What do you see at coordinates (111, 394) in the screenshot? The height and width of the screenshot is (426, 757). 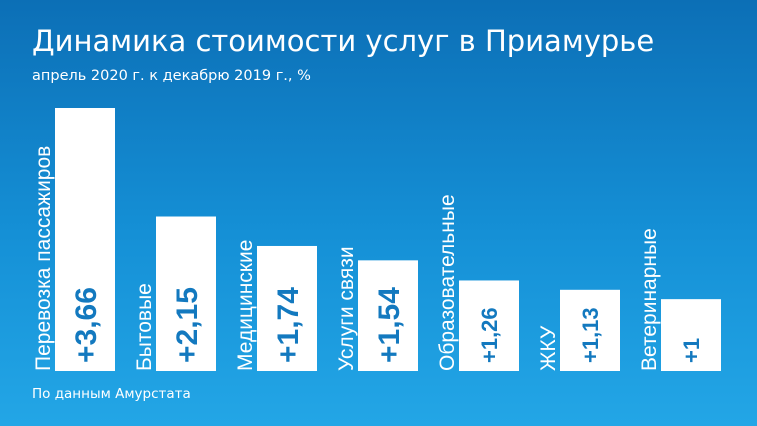 I see `source-note: По данным Амурстата` at bounding box center [111, 394].